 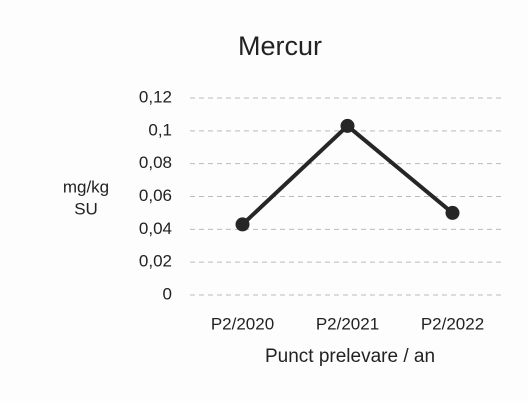 What do you see at coordinates (350, 356) in the screenshot?
I see `x-axis-label: Punct prelevare / an` at bounding box center [350, 356].